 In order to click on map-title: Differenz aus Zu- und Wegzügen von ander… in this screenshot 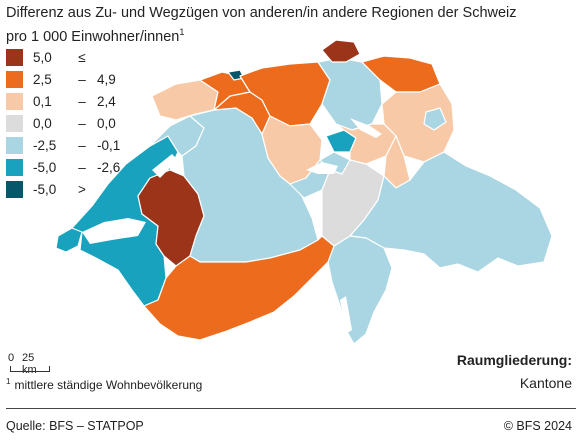, I will do `click(261, 25)`.